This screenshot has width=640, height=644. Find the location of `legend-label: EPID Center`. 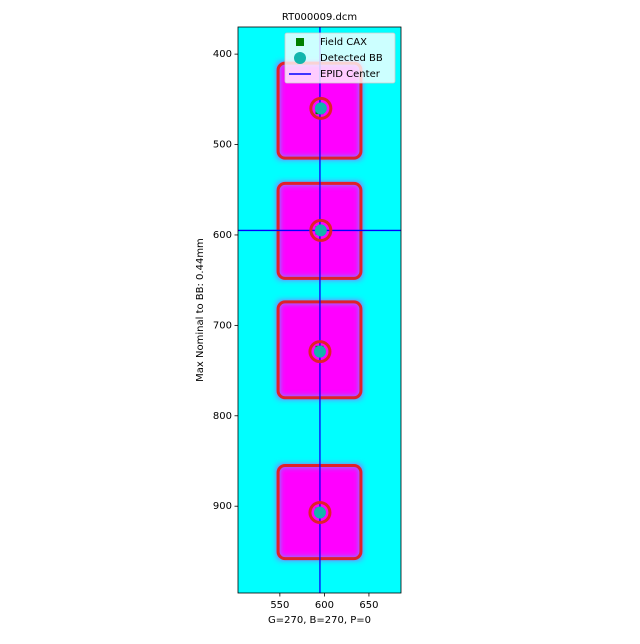

legend-label: EPID Center is located at coordinates (350, 74).